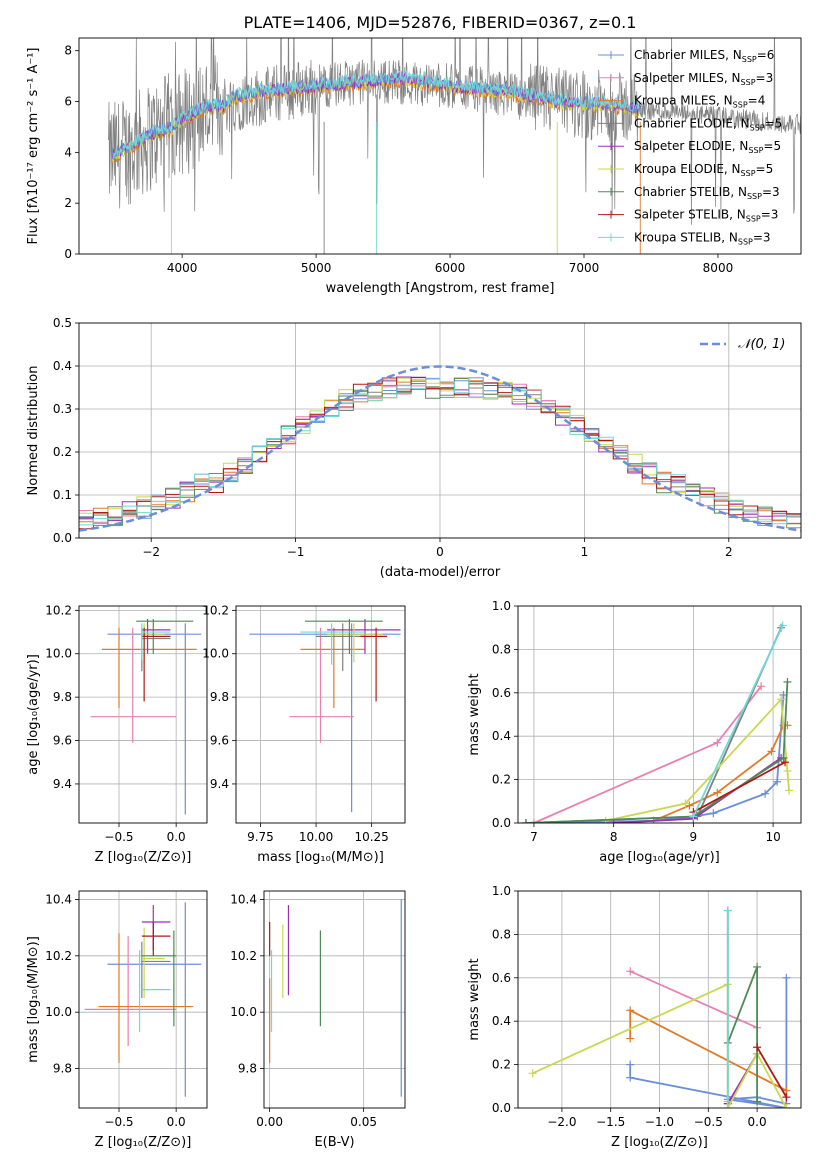 Image resolution: width=819 pixels, height=1170 pixels. Describe the element at coordinates (269, 1122) in the screenshot. I see `x-tick-label: 0.00` at that location.